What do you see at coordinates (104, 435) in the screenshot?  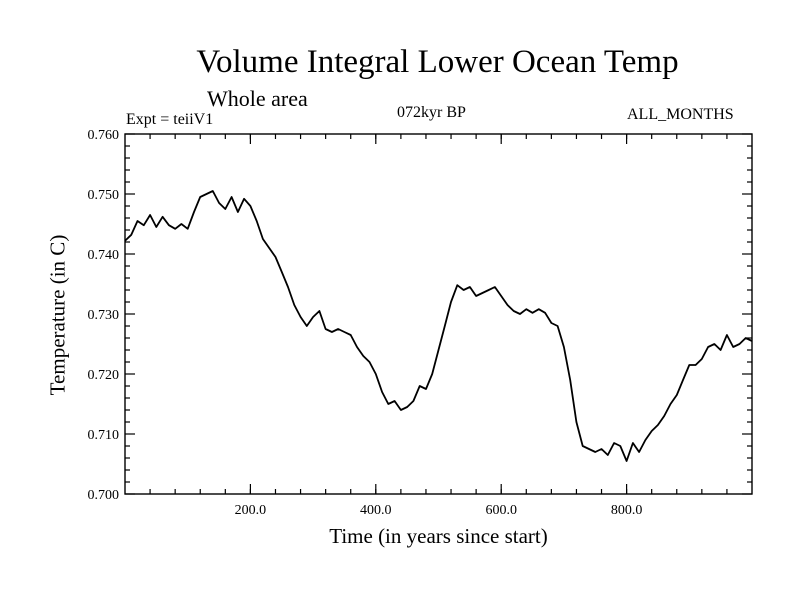 I see `y-tick-label: 0.710` at bounding box center [104, 435].